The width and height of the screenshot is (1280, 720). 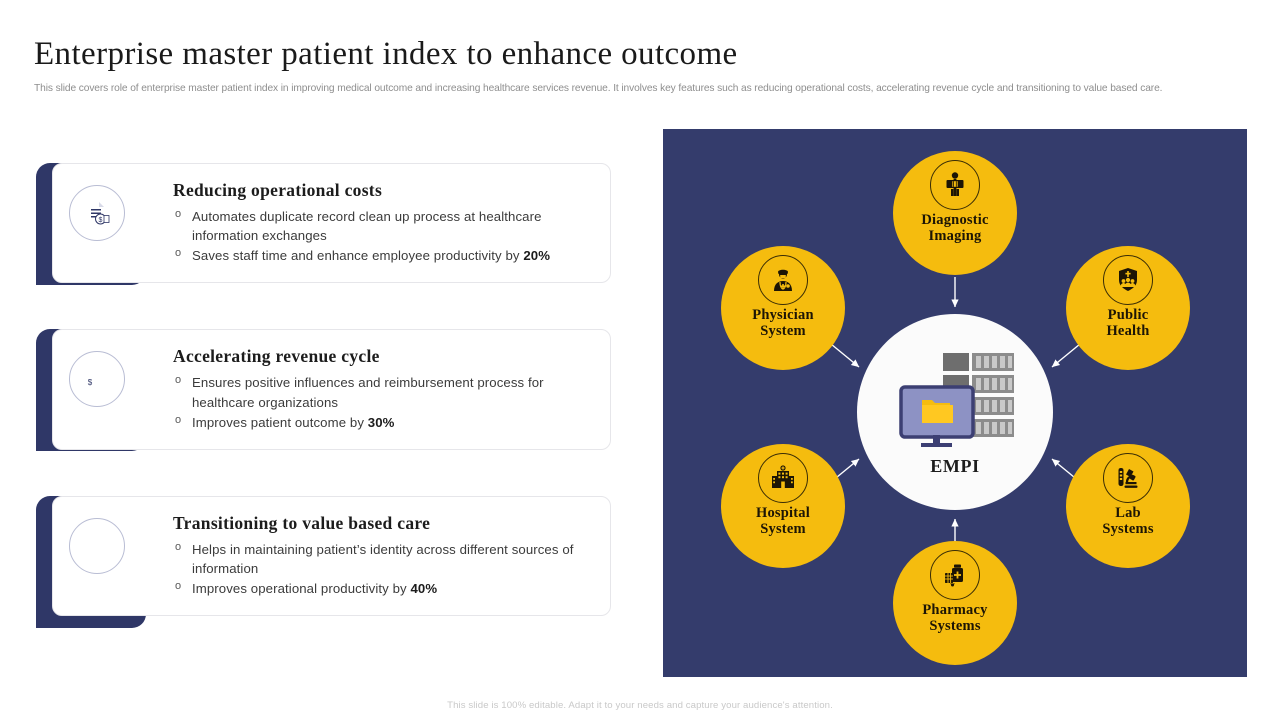 I want to click on hand-person-stars-icon, so click(x=97, y=545).